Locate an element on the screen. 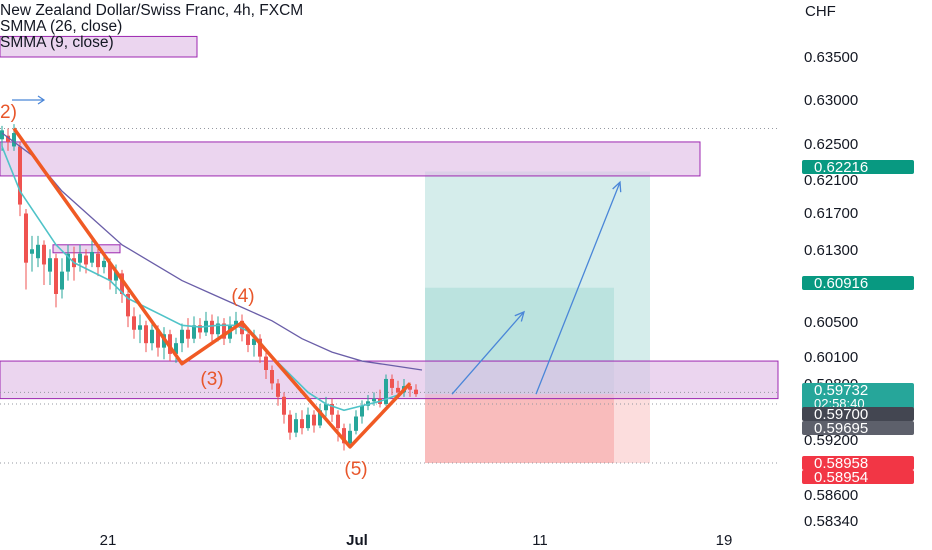  y-axis-tick: 0.63500 is located at coordinates (831, 57).